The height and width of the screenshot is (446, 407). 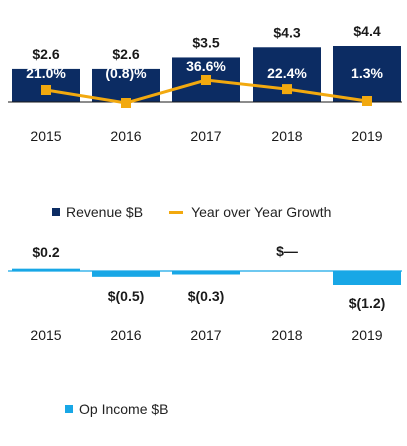 I want to click on revenue-x-tick-2015: 2015, so click(x=45, y=136).